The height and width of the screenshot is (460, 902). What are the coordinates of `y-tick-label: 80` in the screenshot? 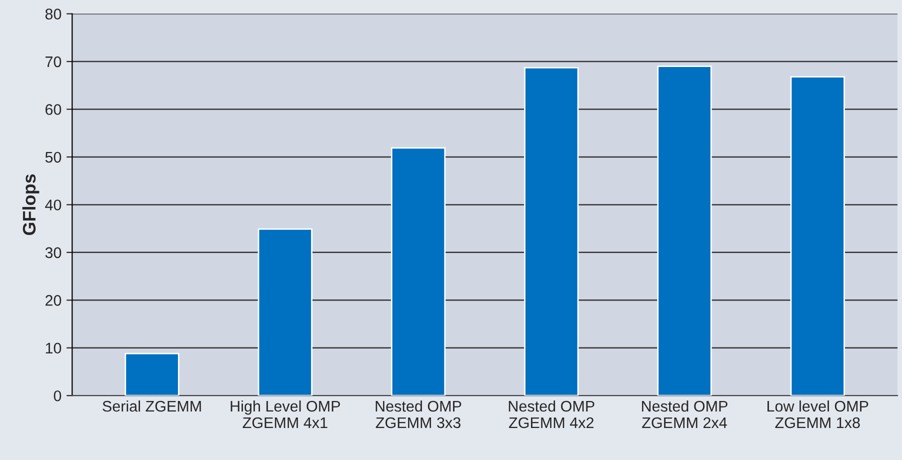 It's located at (53, 14).